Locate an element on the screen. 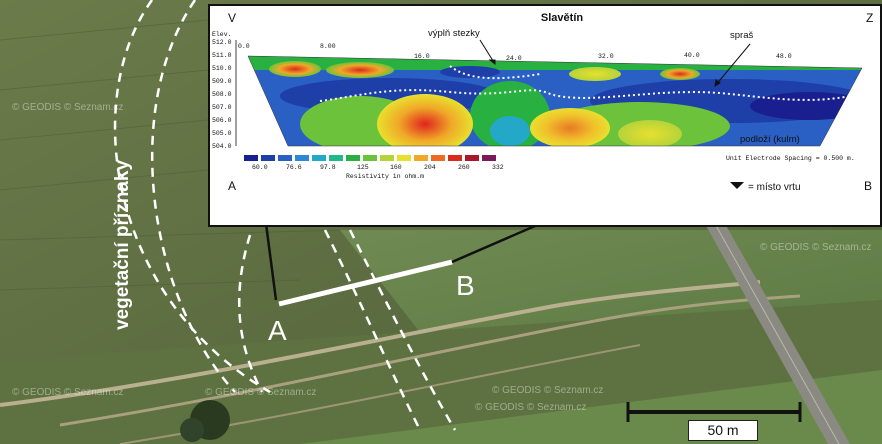 Image resolution: width=882 pixels, height=444 pixels. colorbar-title: Resistivity in ohm.m is located at coordinates (385, 176).